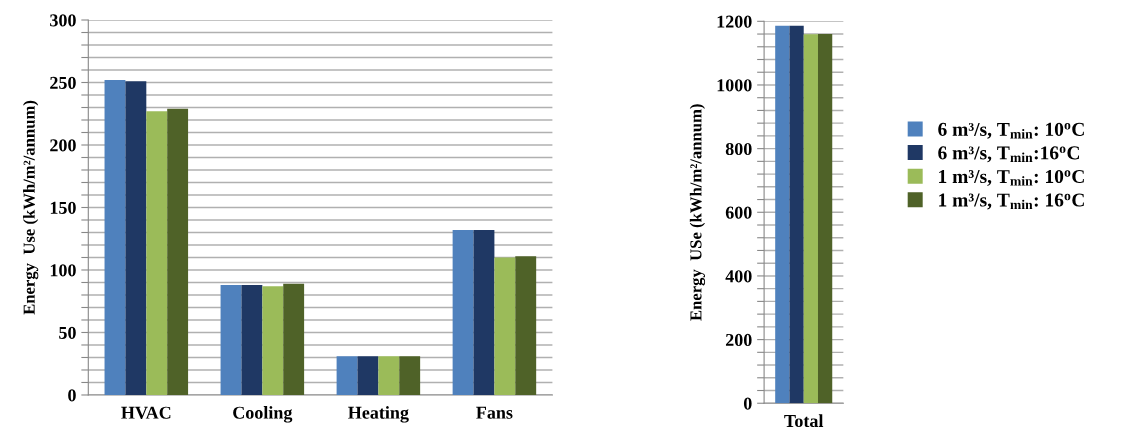 The height and width of the screenshot is (435, 1132). I want to click on legend-label: 1 m³/s, T$_{min}$: 10$^{o}$C, so click(1011, 177).